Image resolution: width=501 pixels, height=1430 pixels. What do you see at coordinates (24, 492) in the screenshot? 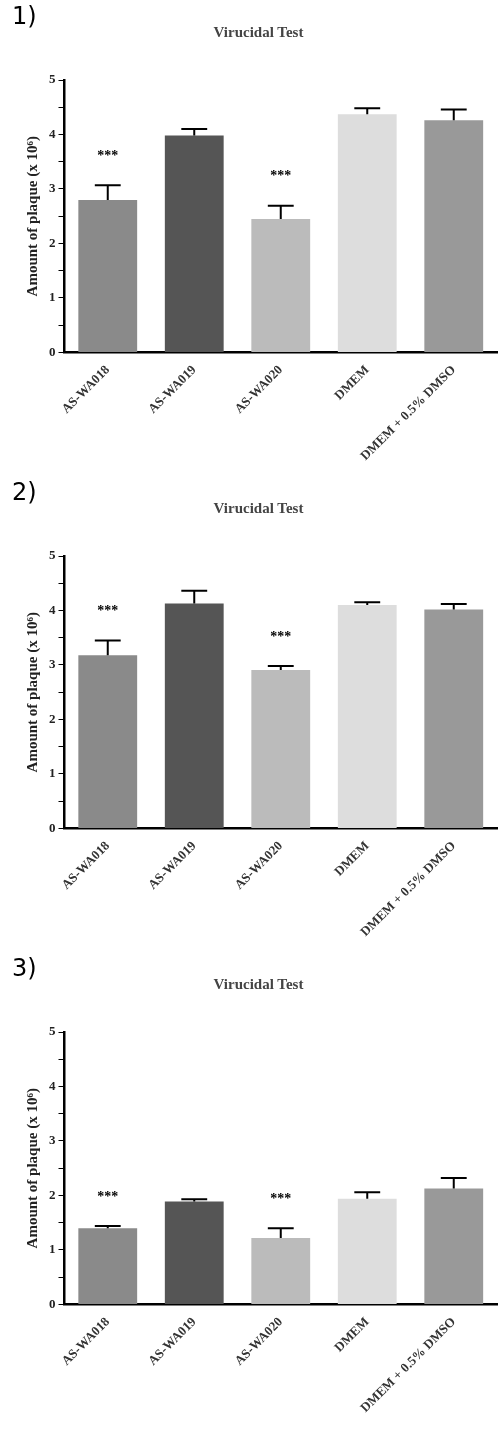
I see `text: 2)` at bounding box center [24, 492].